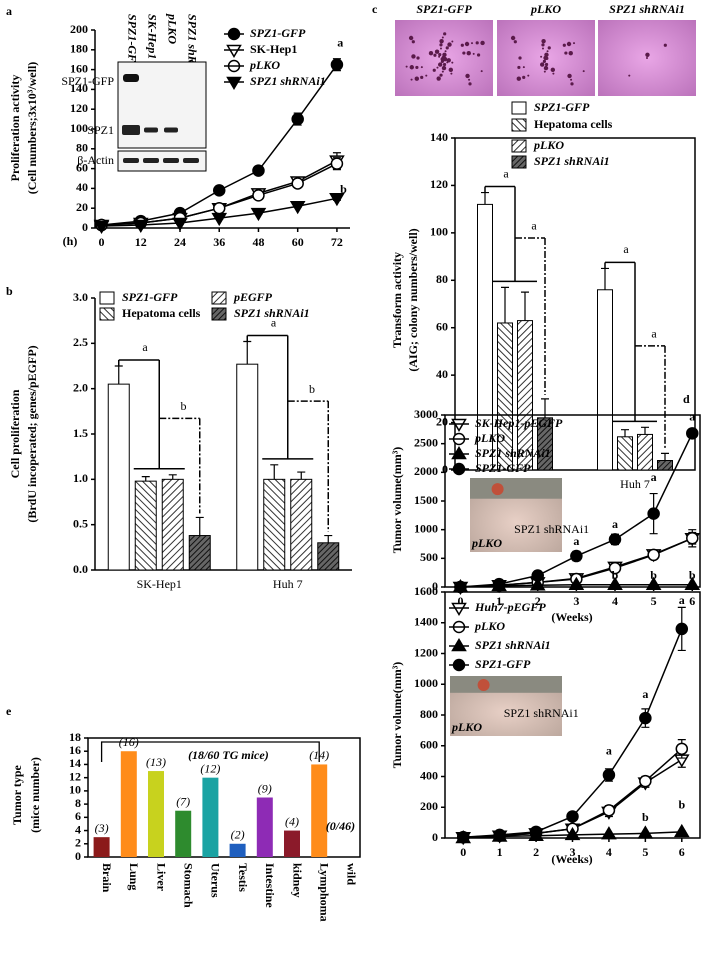  I want to click on x-tick-label: 0, so click(460, 601).